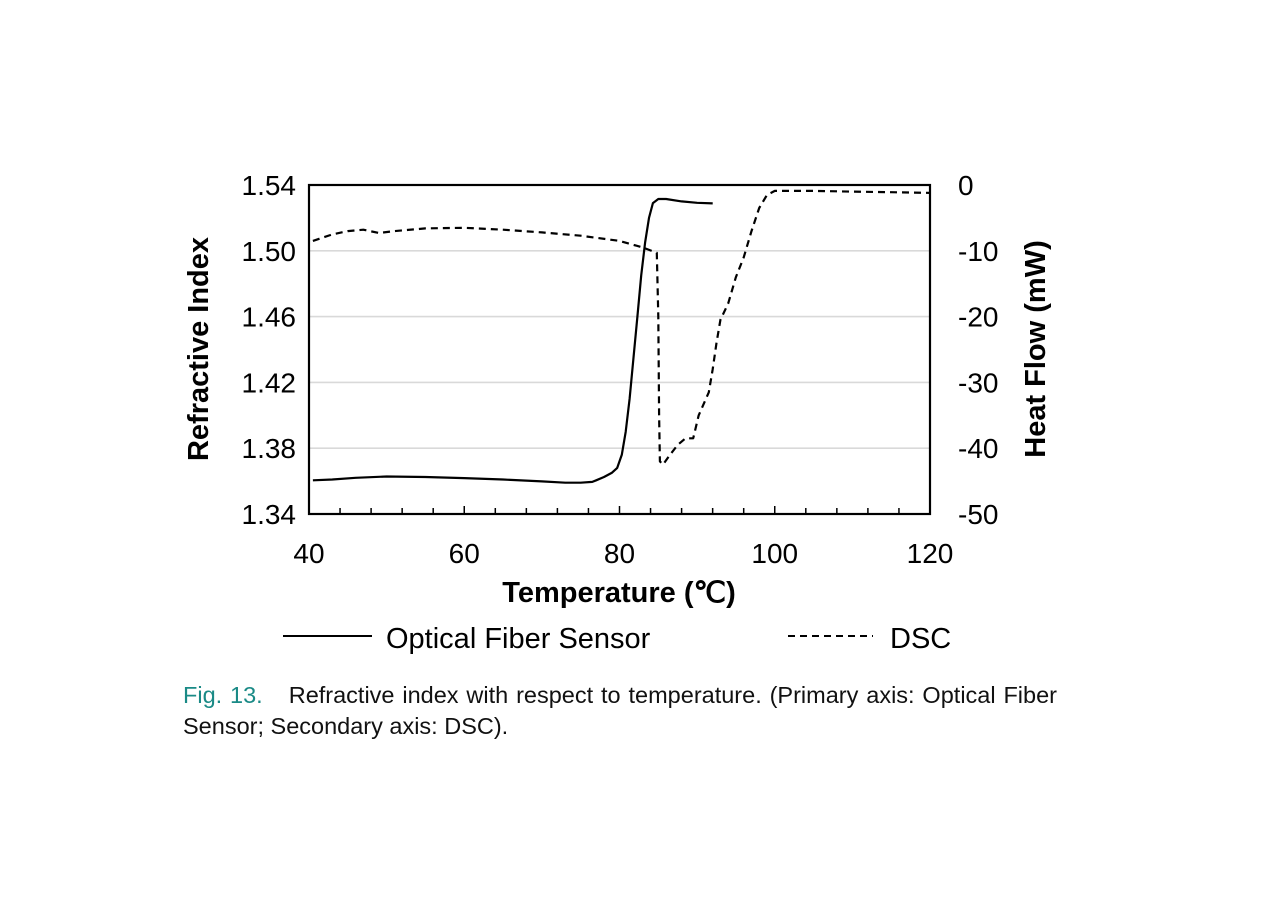 The height and width of the screenshot is (900, 1263). What do you see at coordinates (269, 350) in the screenshot?
I see `y-tick-labels: 1.34 1.38 1.42 1.46 1.50 1.54` at bounding box center [269, 350].